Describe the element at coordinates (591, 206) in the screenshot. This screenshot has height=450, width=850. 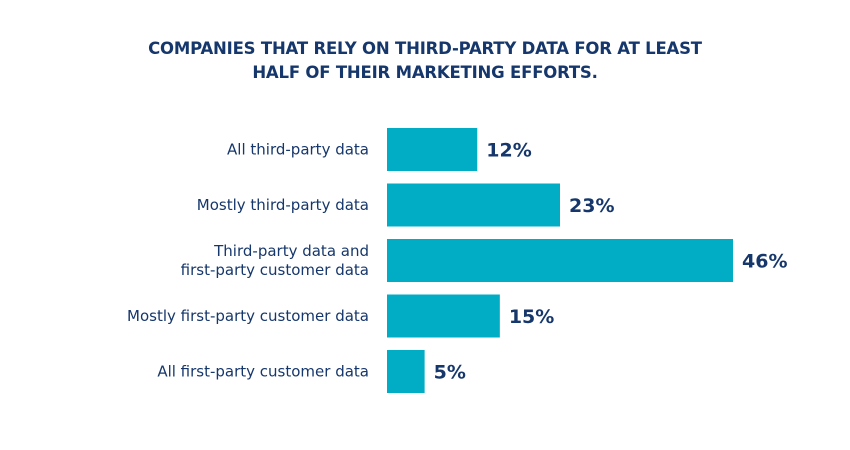
I see `value-label-2: 23%` at that location.